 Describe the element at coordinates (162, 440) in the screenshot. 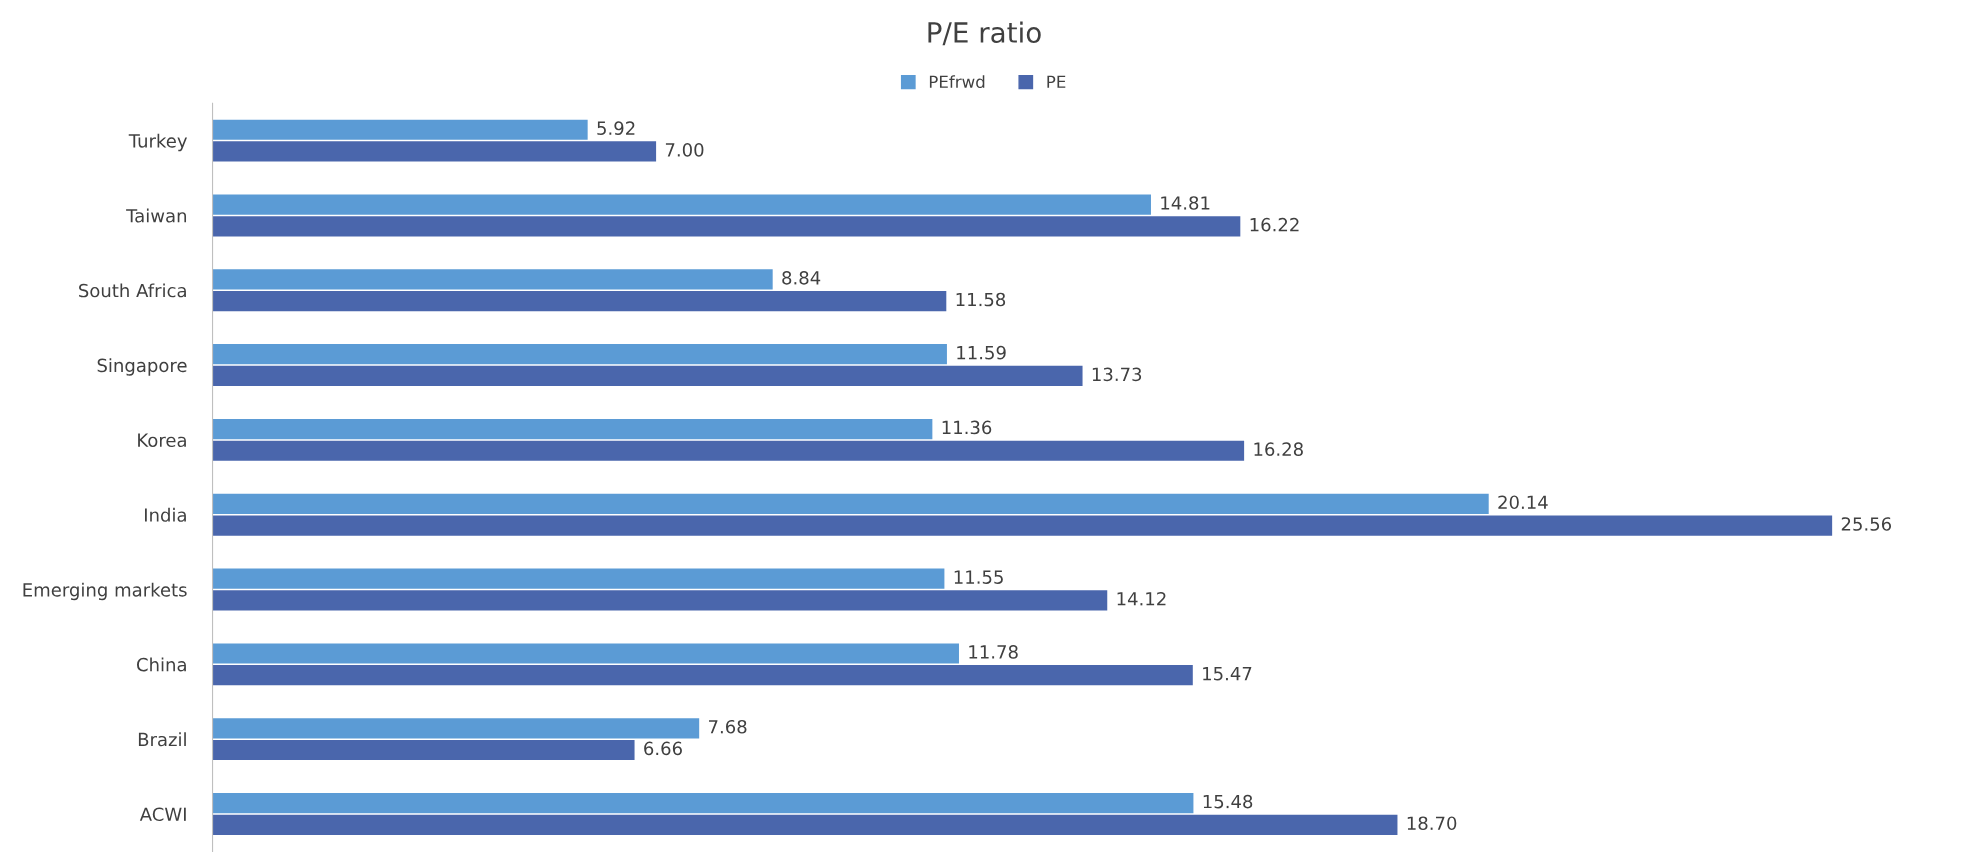

I see `y-tick-label: Korea` at that location.